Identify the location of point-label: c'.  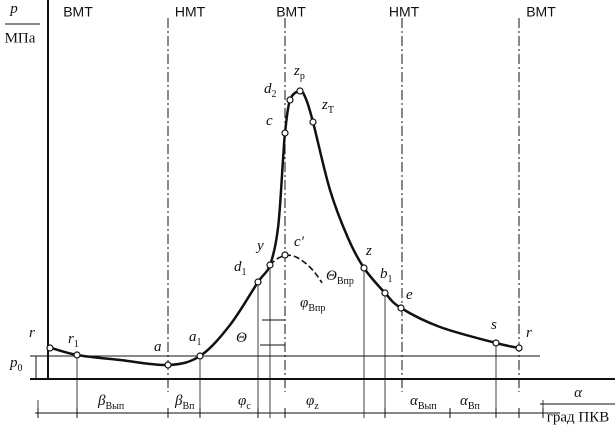
(299, 242).